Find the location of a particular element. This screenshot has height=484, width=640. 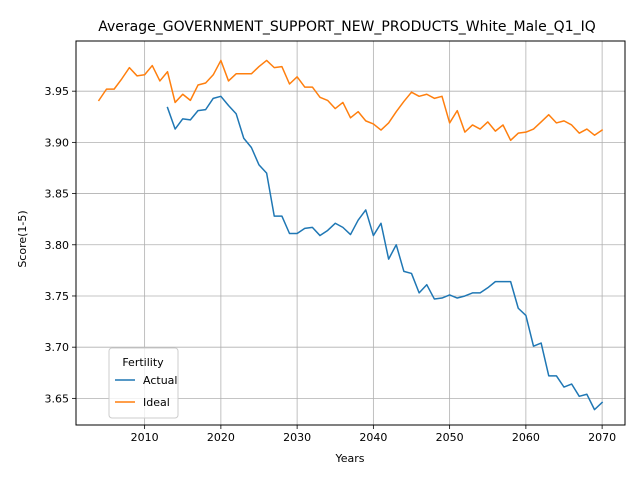

series-line-ideal is located at coordinates (350, 100).